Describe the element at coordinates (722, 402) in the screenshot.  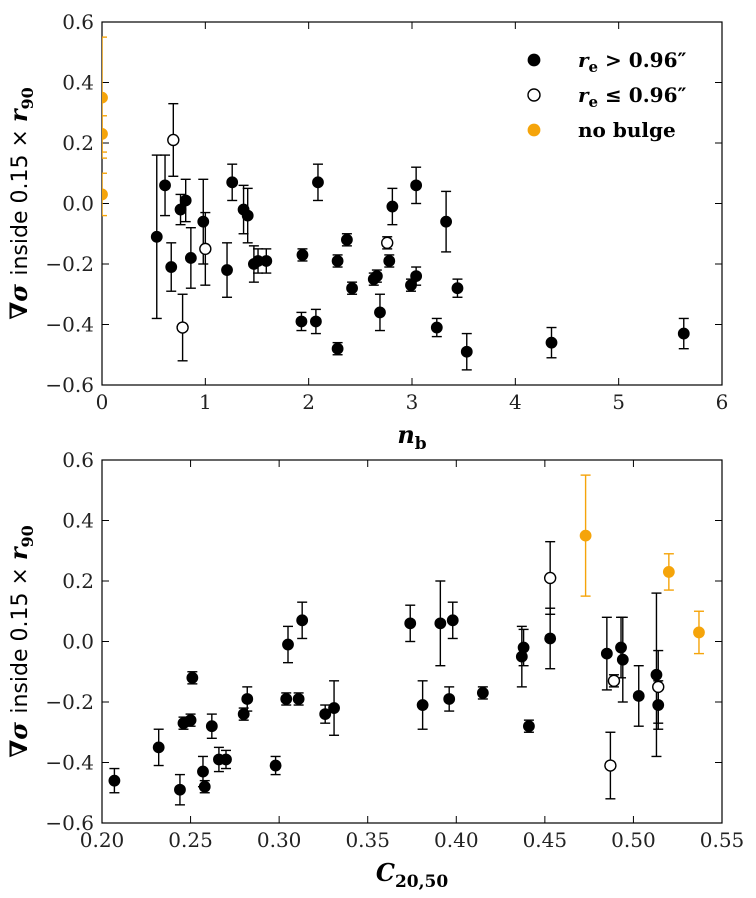
I see `x-tick-label: 6` at that location.